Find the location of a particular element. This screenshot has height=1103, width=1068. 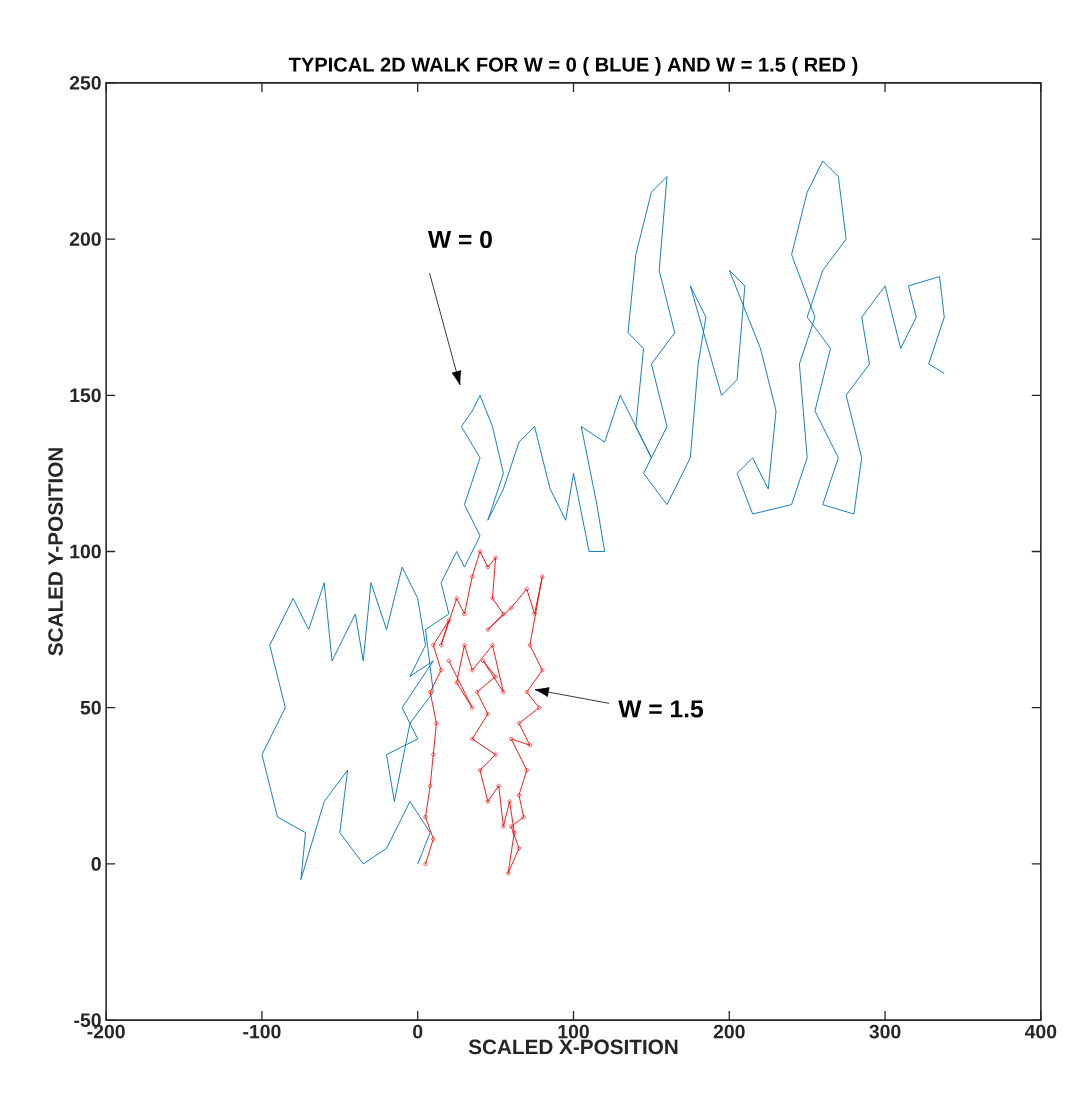

chart-title: TYPICAL 2D WALK FOR W = 0 ( BLUE ) AND W = 1.5 ( RED ) is located at coordinates (573, 66).